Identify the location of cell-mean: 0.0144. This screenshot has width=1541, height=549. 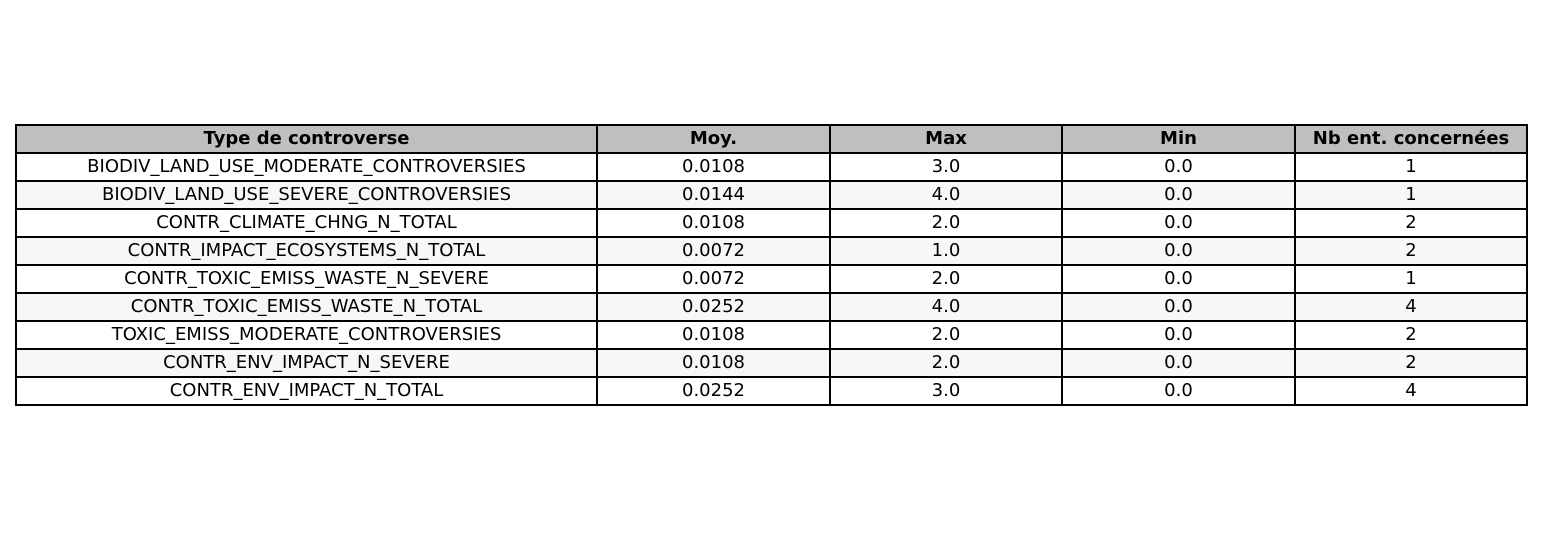
(713, 195).